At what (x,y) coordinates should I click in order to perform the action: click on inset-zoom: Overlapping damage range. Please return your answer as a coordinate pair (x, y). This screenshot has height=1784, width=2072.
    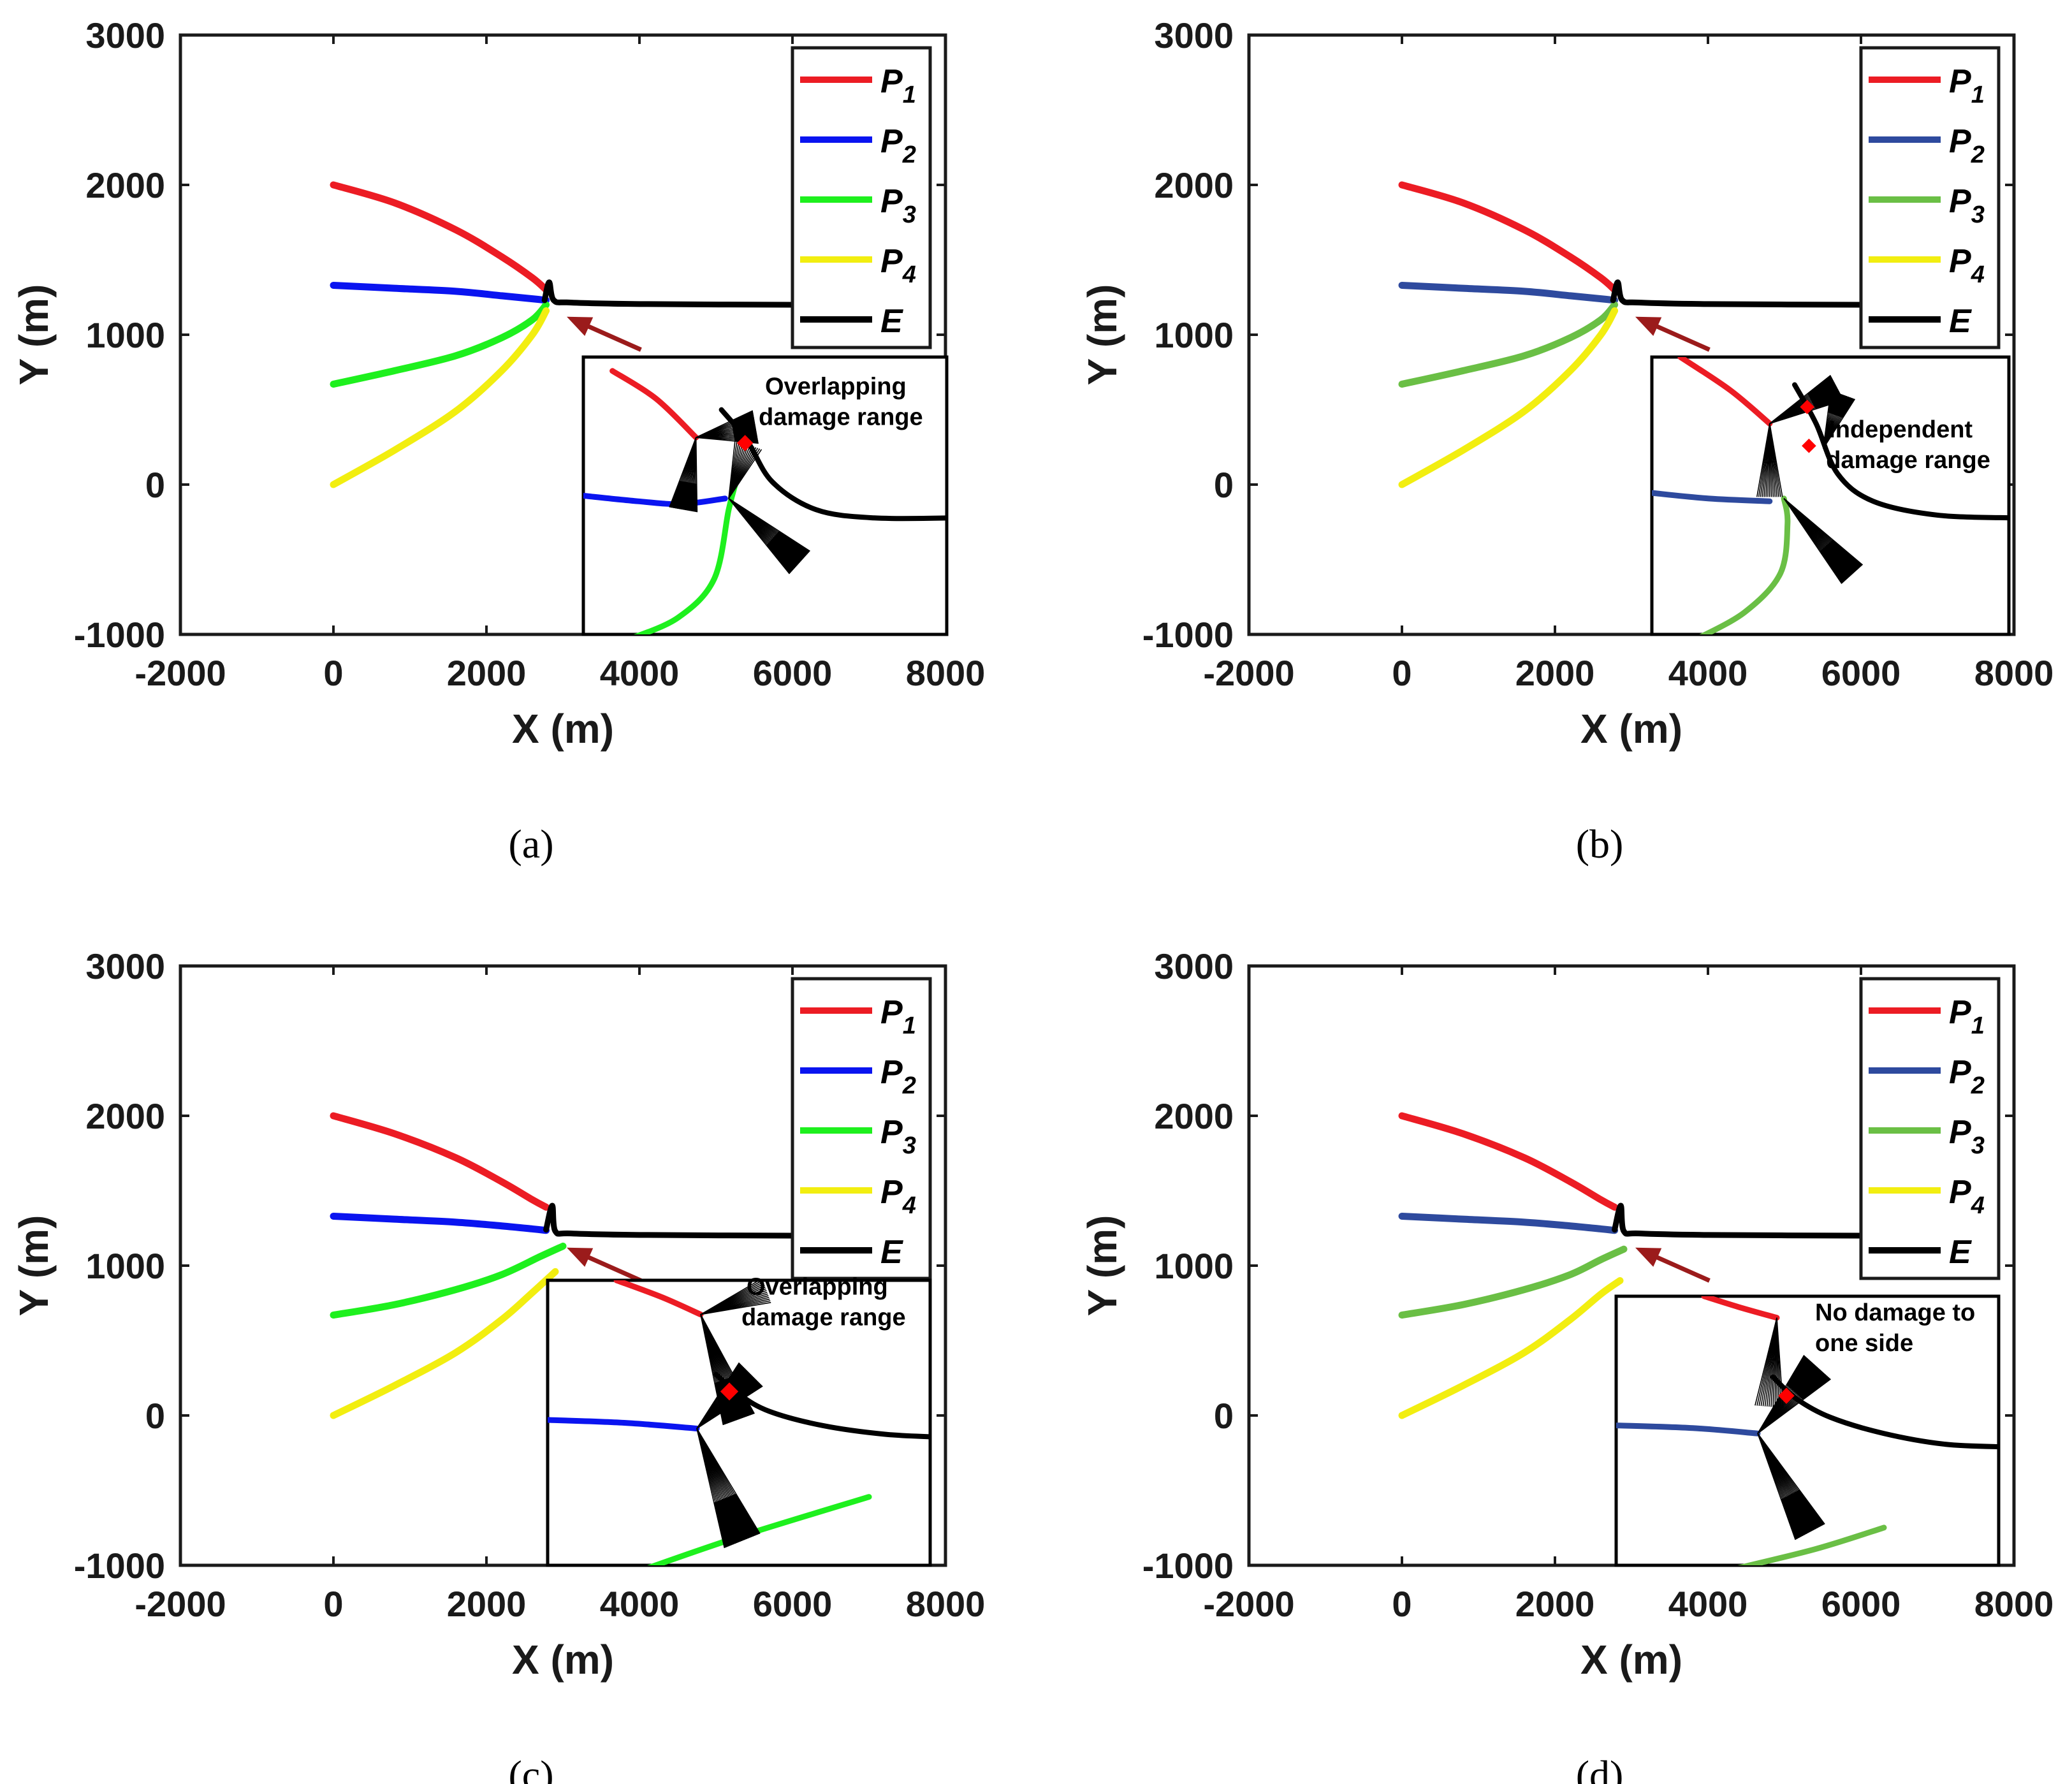
    Looking at the image, I should click on (739, 1420).